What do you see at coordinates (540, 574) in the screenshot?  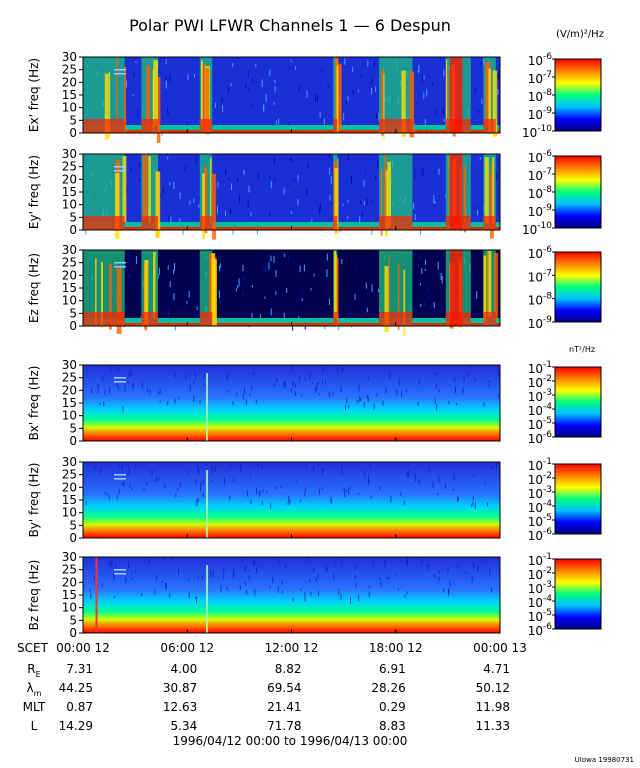 I see `colorbar-tick-label: 10⁻²` at bounding box center [540, 574].